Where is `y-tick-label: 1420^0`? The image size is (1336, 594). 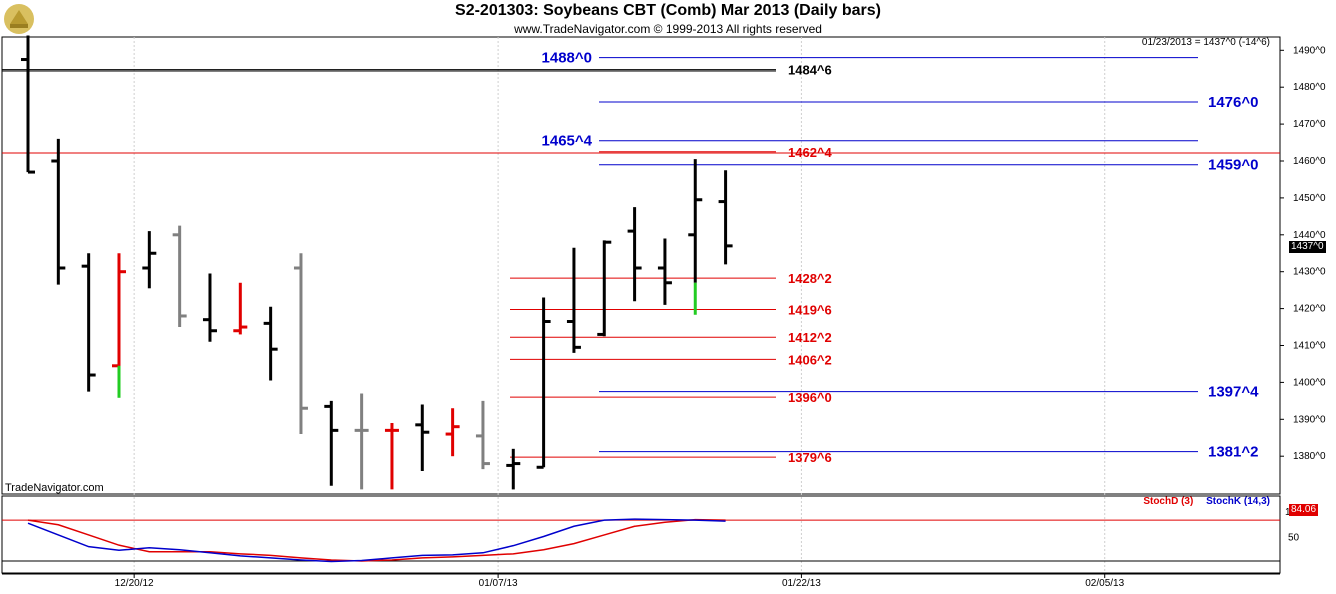 y-tick-label: 1420^0 is located at coordinates (1309, 309).